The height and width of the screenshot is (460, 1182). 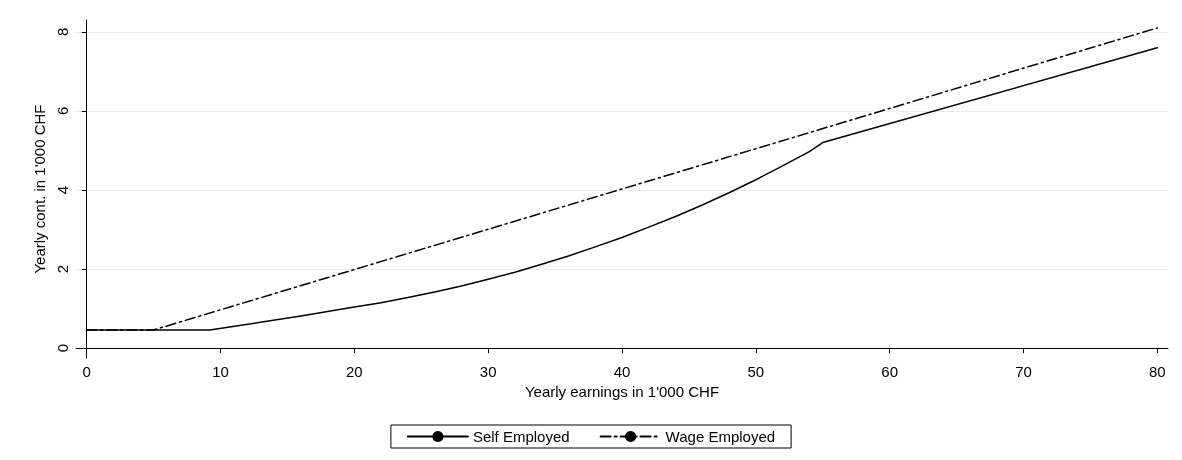 I want to click on x-tick-label: 30, so click(x=488, y=371).